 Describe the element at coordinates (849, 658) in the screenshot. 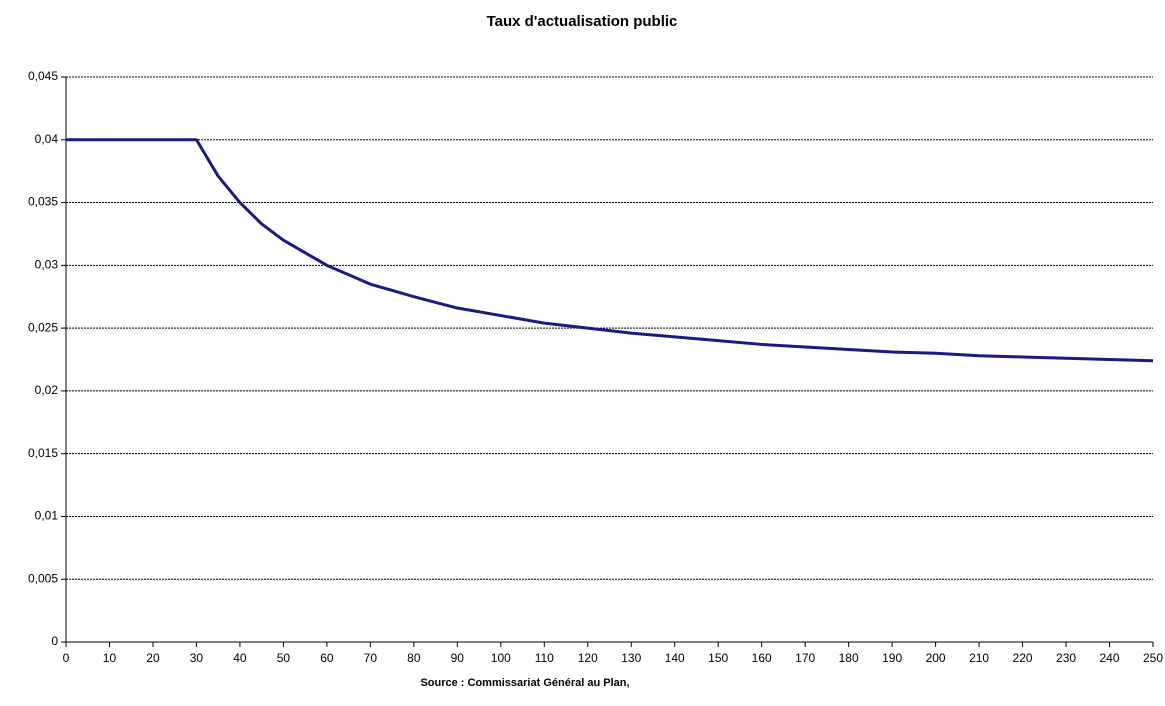

I see `x-tick-label: 180` at that location.